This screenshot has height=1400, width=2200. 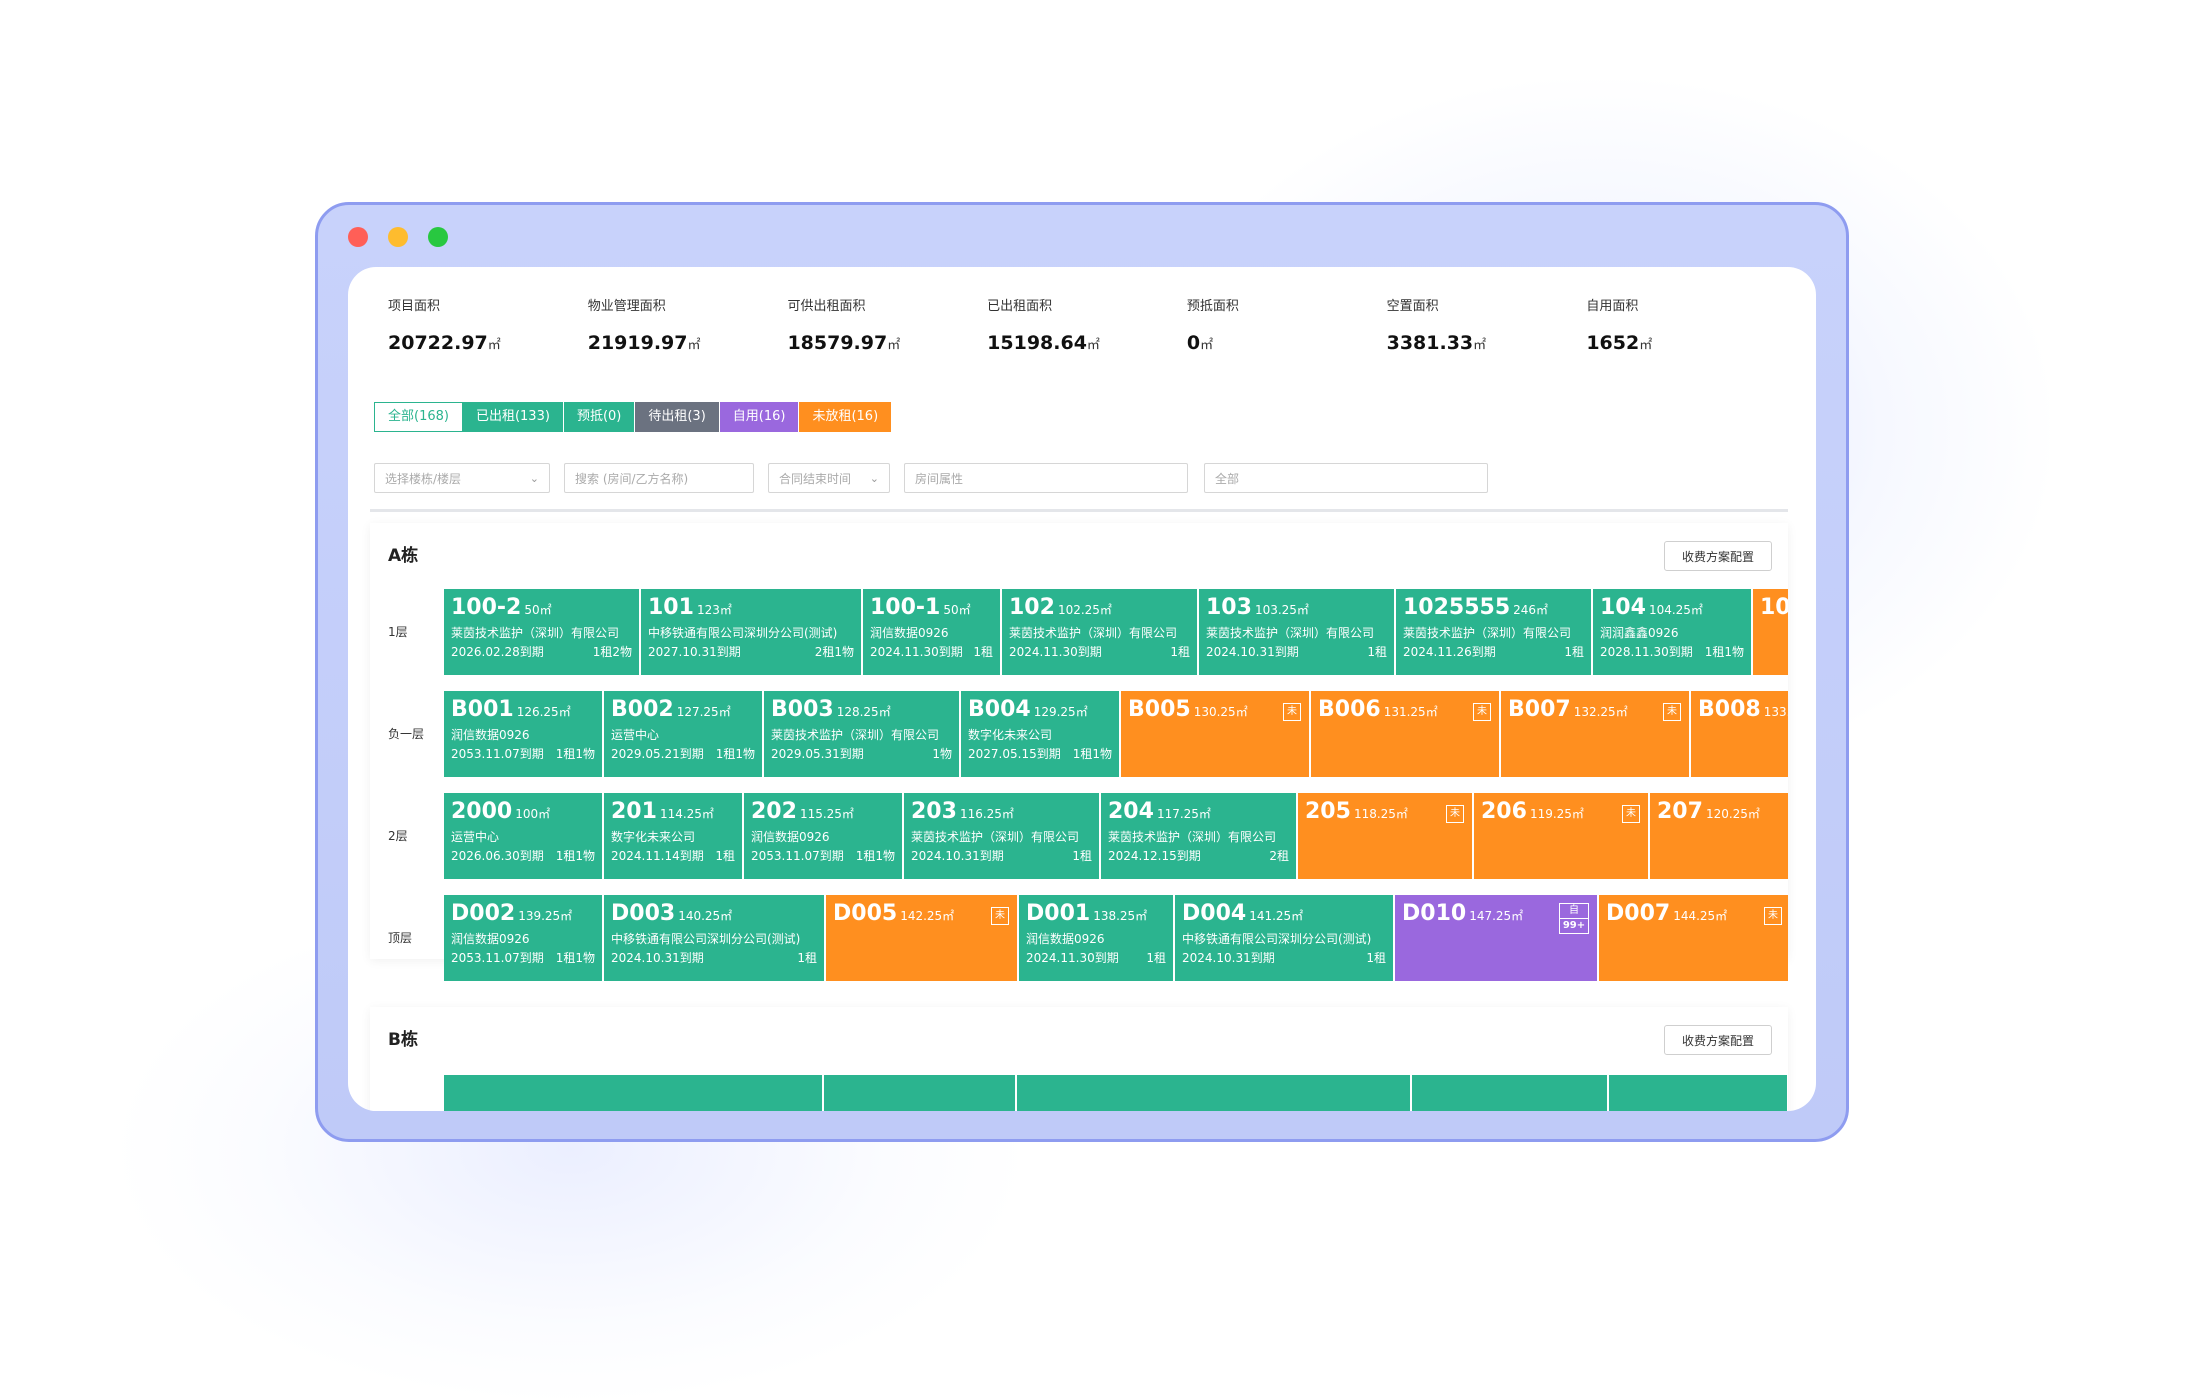 What do you see at coordinates (1436, 343) in the screenshot?
I see `stat-value: 3381.33㎡` at bounding box center [1436, 343].